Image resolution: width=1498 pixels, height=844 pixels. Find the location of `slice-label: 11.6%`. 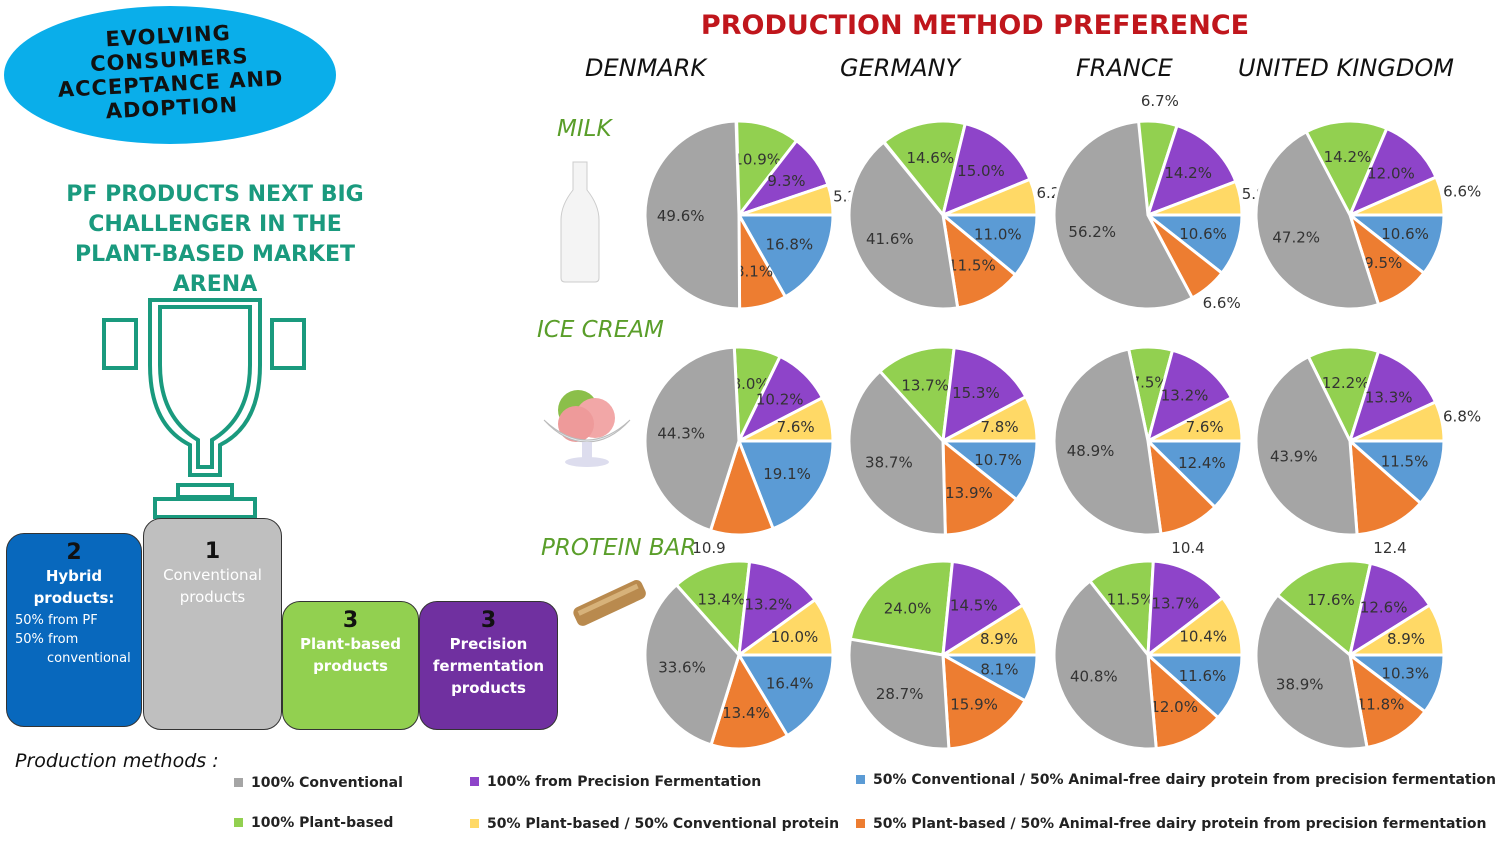

slice-label: 11.6% is located at coordinates (1203, 676).